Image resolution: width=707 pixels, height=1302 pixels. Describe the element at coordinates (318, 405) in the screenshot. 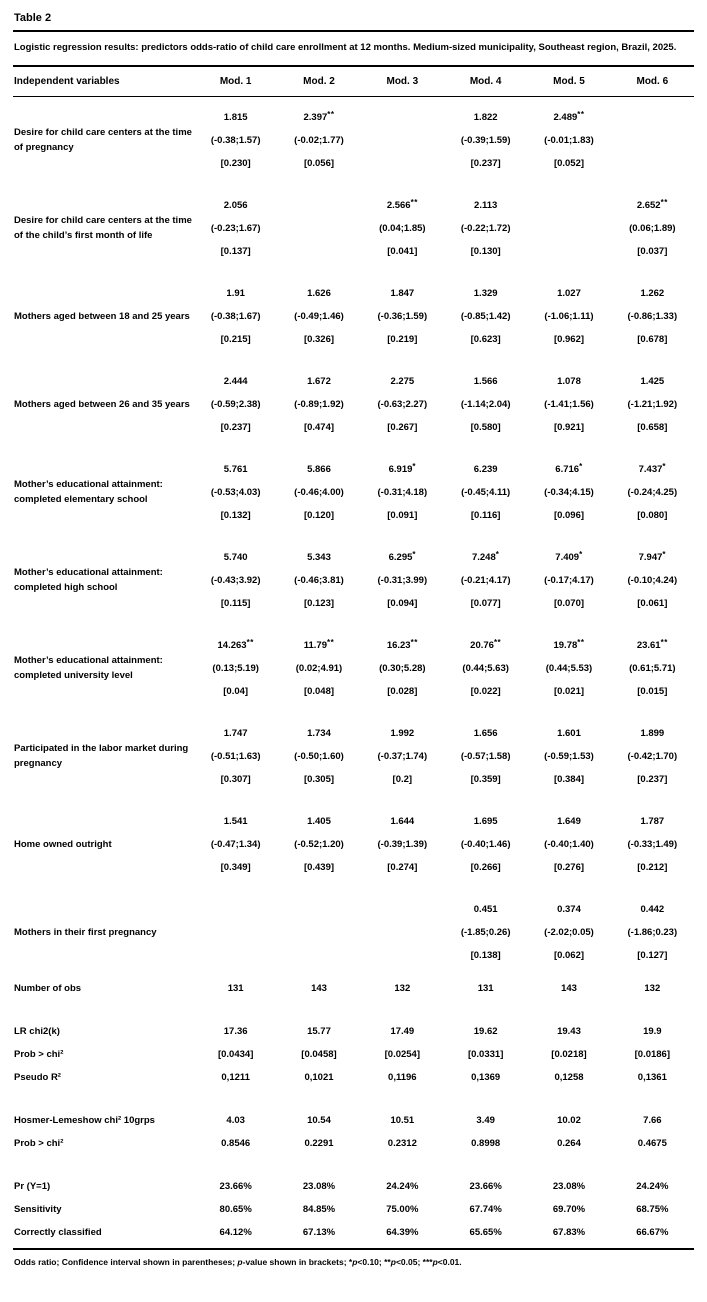

I see `model-cell: 1.672 (-0.89;1.92) [0.474]` at that location.